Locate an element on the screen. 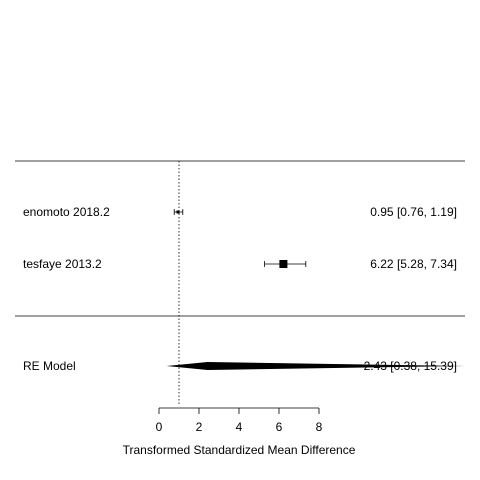  study-row: tesfaye 2013.2 6.22 [5.28, 7.34] is located at coordinates (240, 264).